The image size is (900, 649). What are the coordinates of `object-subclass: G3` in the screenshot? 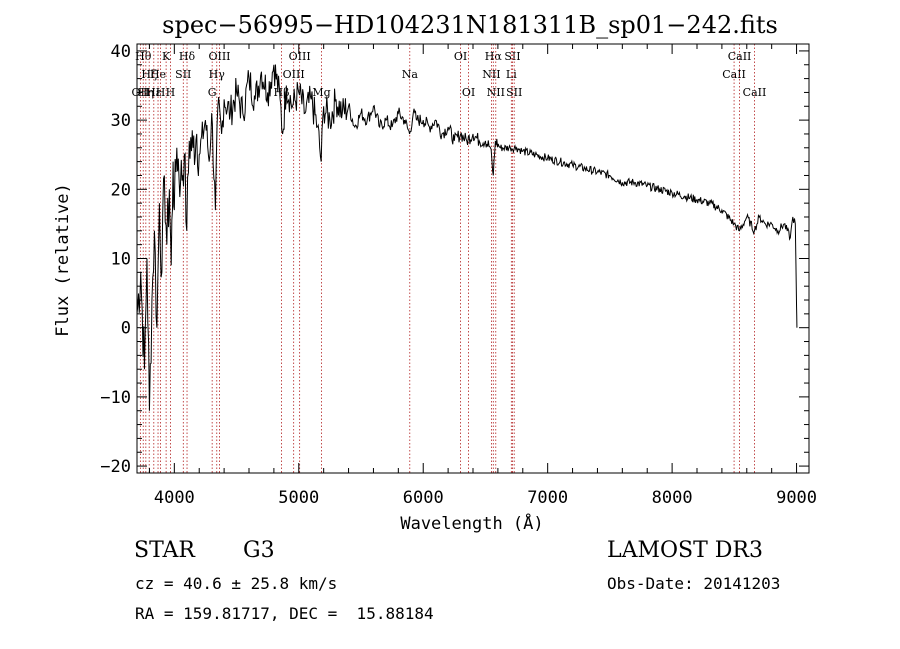 It's located at (259, 550).